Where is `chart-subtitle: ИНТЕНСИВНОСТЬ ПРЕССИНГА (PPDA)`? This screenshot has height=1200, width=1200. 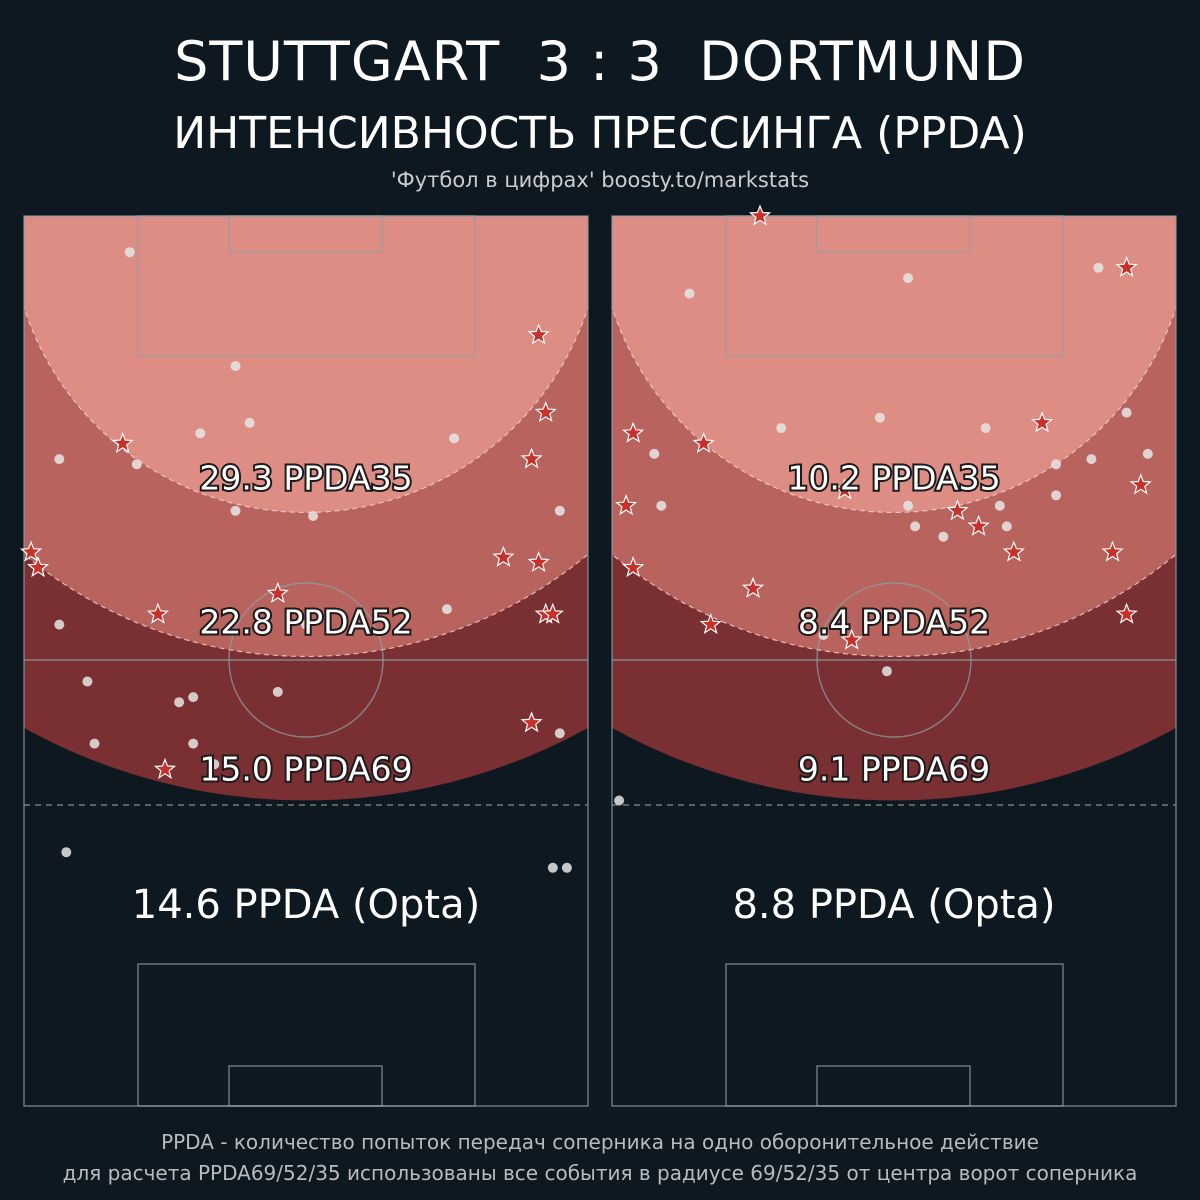
chart-subtitle: ИНТЕНСИВНОСТЬ ПРЕССИНГА (PPDA) is located at coordinates (600, 133).